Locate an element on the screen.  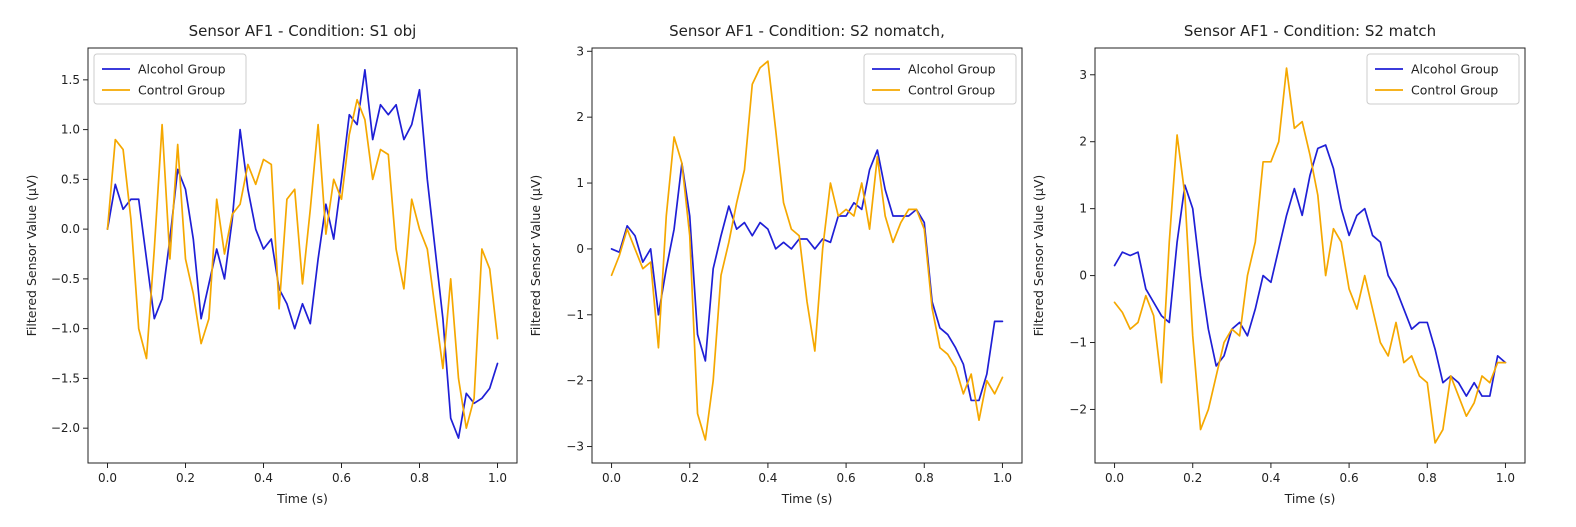
y-tick-label: −1.5 is located at coordinates (65, 378).